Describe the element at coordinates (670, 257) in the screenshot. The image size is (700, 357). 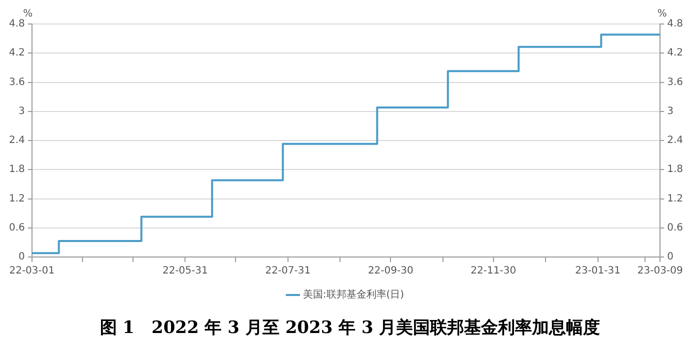
I see `y2-tick-label: 0` at that location.